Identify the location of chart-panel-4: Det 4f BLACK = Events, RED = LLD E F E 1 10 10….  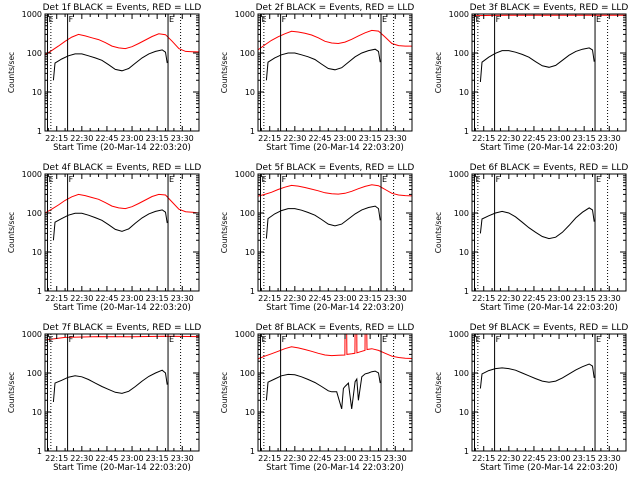
(104, 238).